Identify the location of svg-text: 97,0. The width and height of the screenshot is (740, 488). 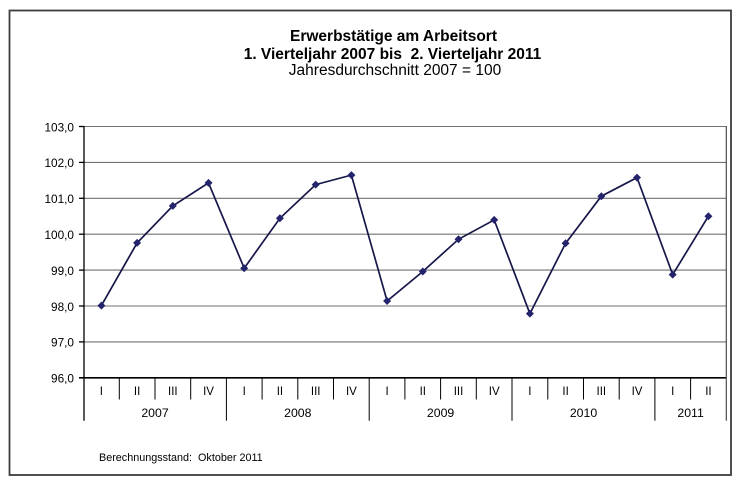
(62, 343).